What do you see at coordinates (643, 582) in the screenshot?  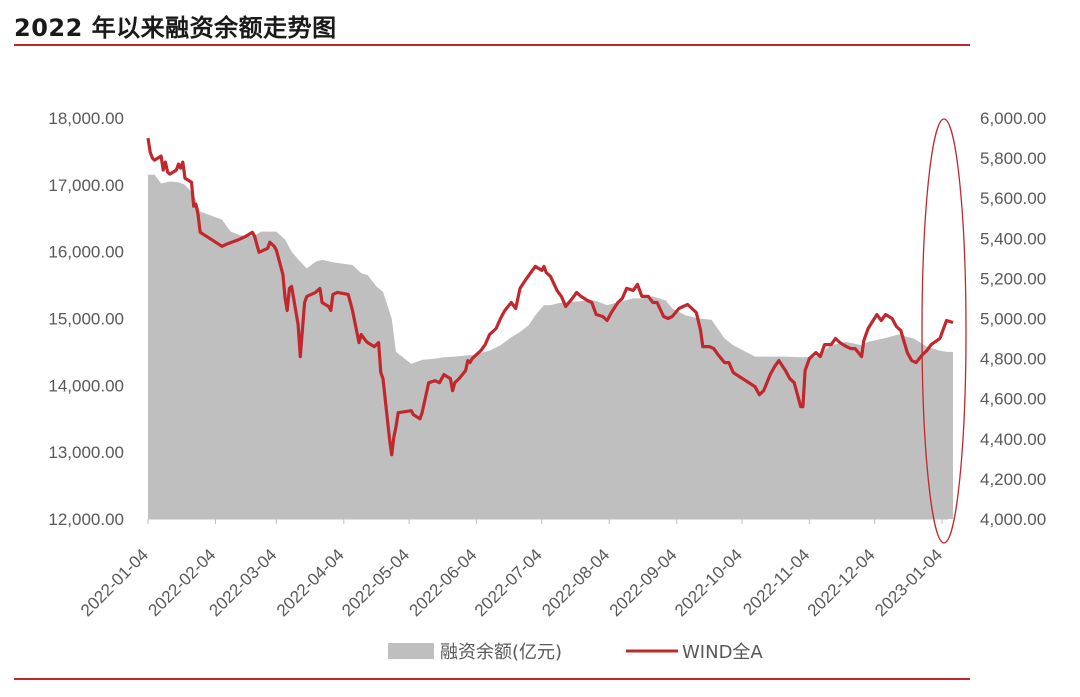 I see `x-tick-label: 2022-09-04` at bounding box center [643, 582].